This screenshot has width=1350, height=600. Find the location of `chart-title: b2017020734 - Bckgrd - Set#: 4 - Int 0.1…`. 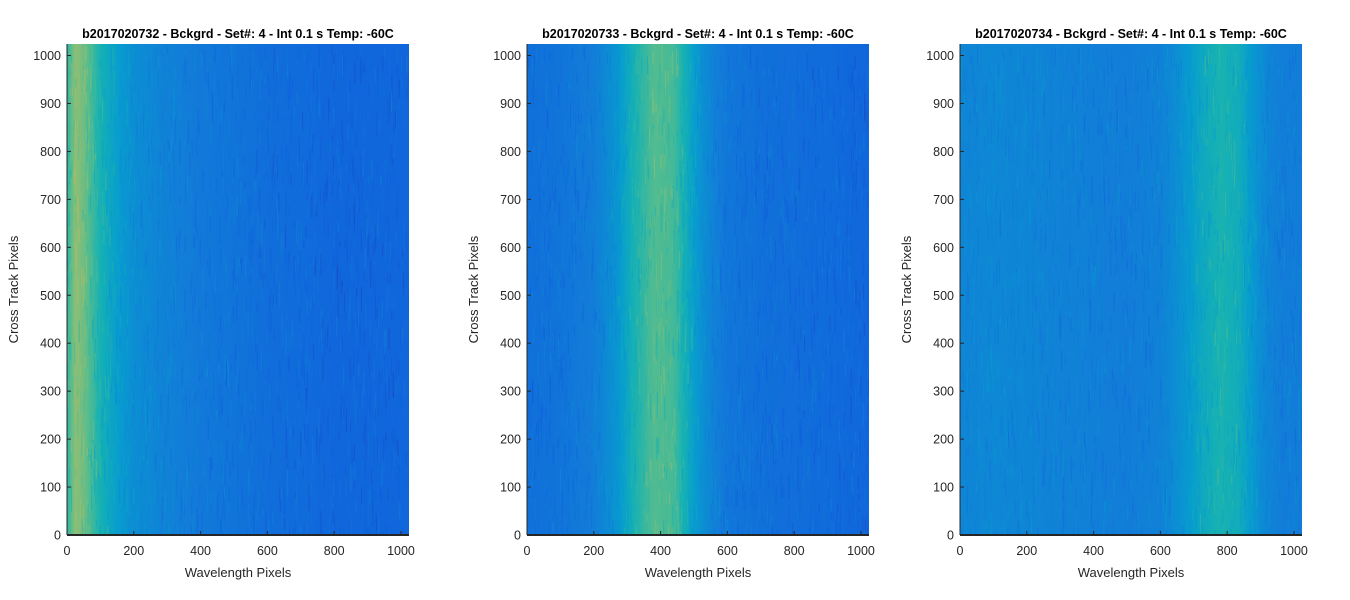

chart-title: b2017020734 - Bckgrd - Set#: 4 - Int 0.1… is located at coordinates (1131, 34).